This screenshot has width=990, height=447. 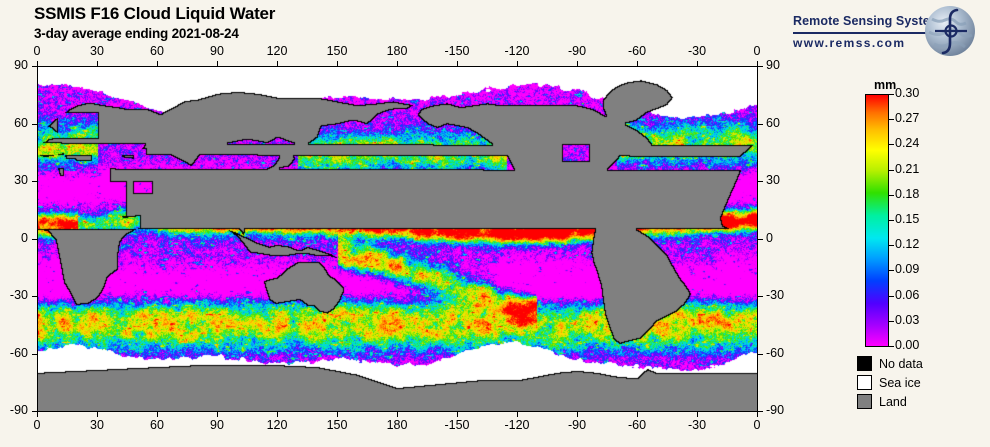 I want to click on x-tick-label-top--120: -120, so click(x=517, y=51).